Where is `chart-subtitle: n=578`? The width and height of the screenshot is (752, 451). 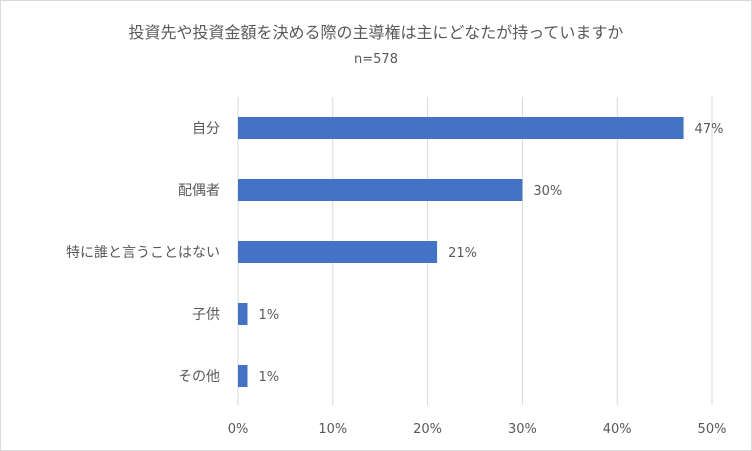
chart-subtitle: n=578 is located at coordinates (376, 59).